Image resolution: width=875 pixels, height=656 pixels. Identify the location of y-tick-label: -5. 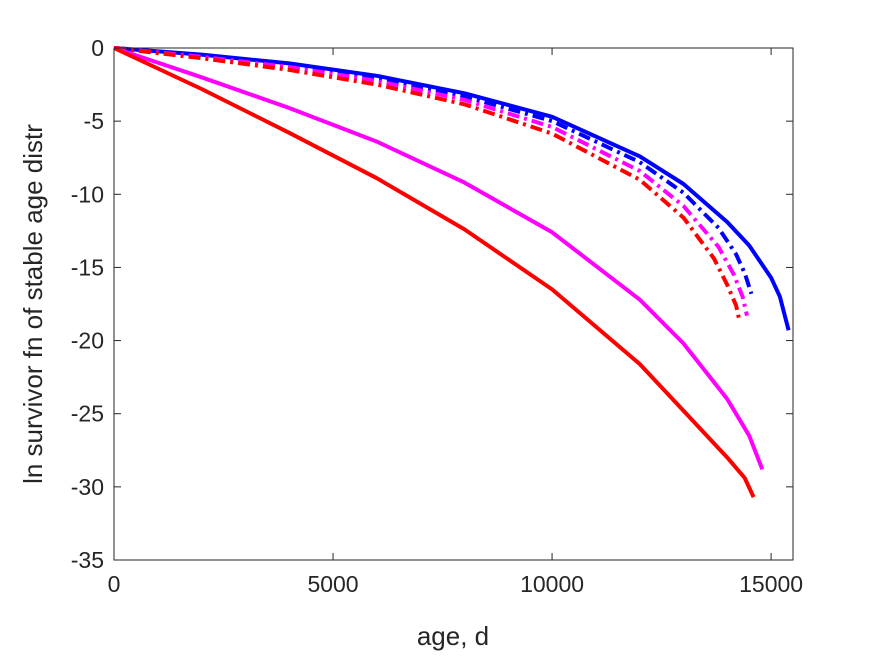
(94, 121).